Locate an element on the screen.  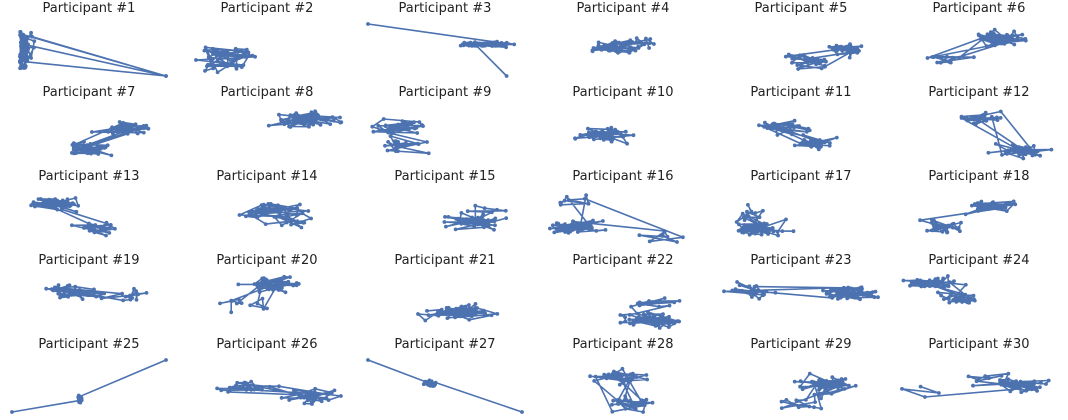
panel-title: Participant #18 is located at coordinates (978, 176).